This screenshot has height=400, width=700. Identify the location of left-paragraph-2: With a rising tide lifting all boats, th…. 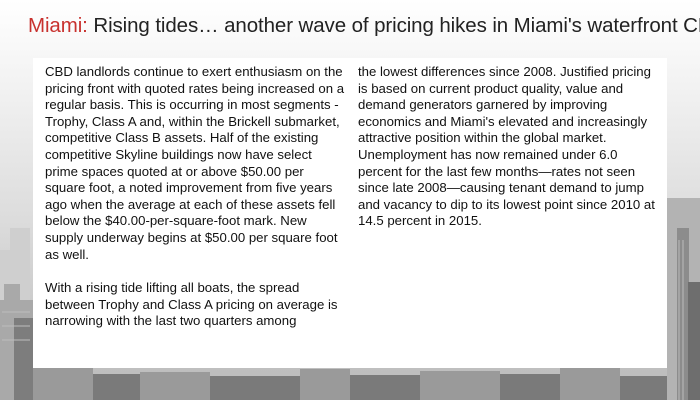
(191, 304).